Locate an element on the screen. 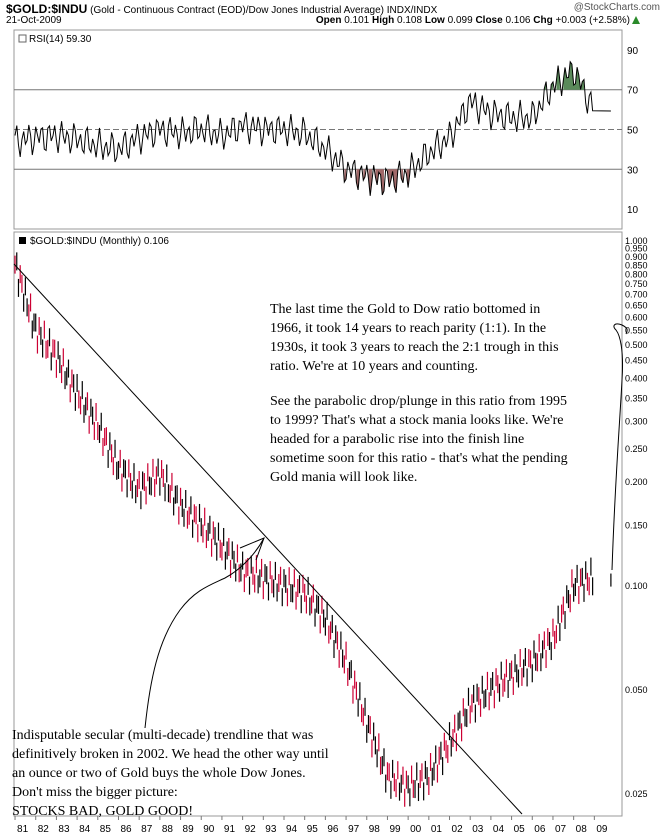  price-tick-label: 1.000 is located at coordinates (636, 241).